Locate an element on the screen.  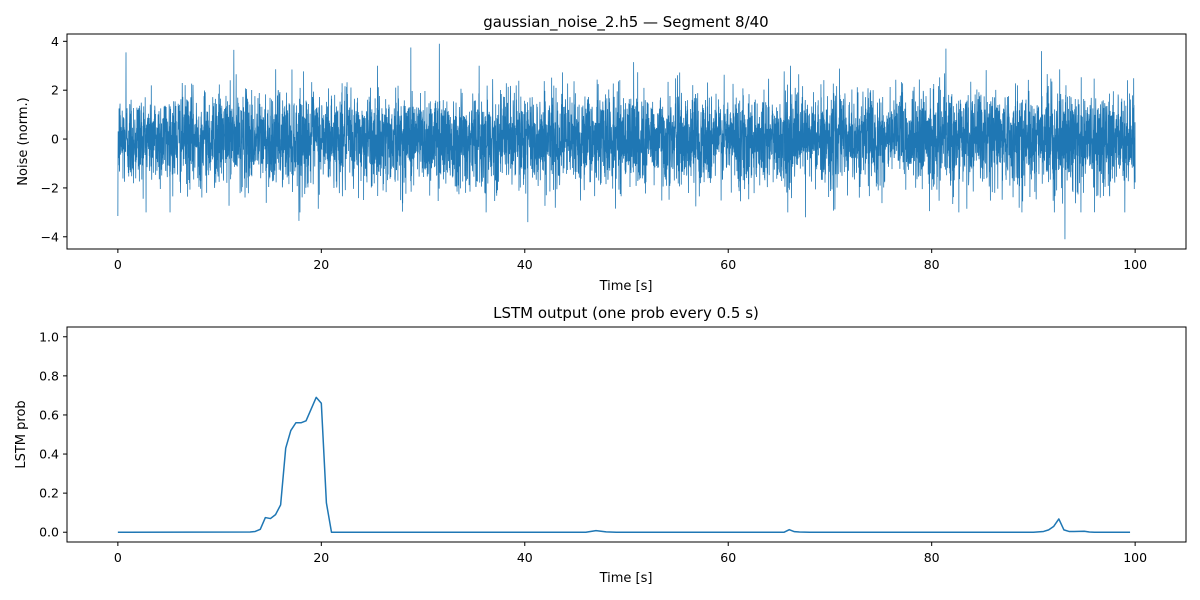
noise-y-tick-label: 4 is located at coordinates (55, 41).